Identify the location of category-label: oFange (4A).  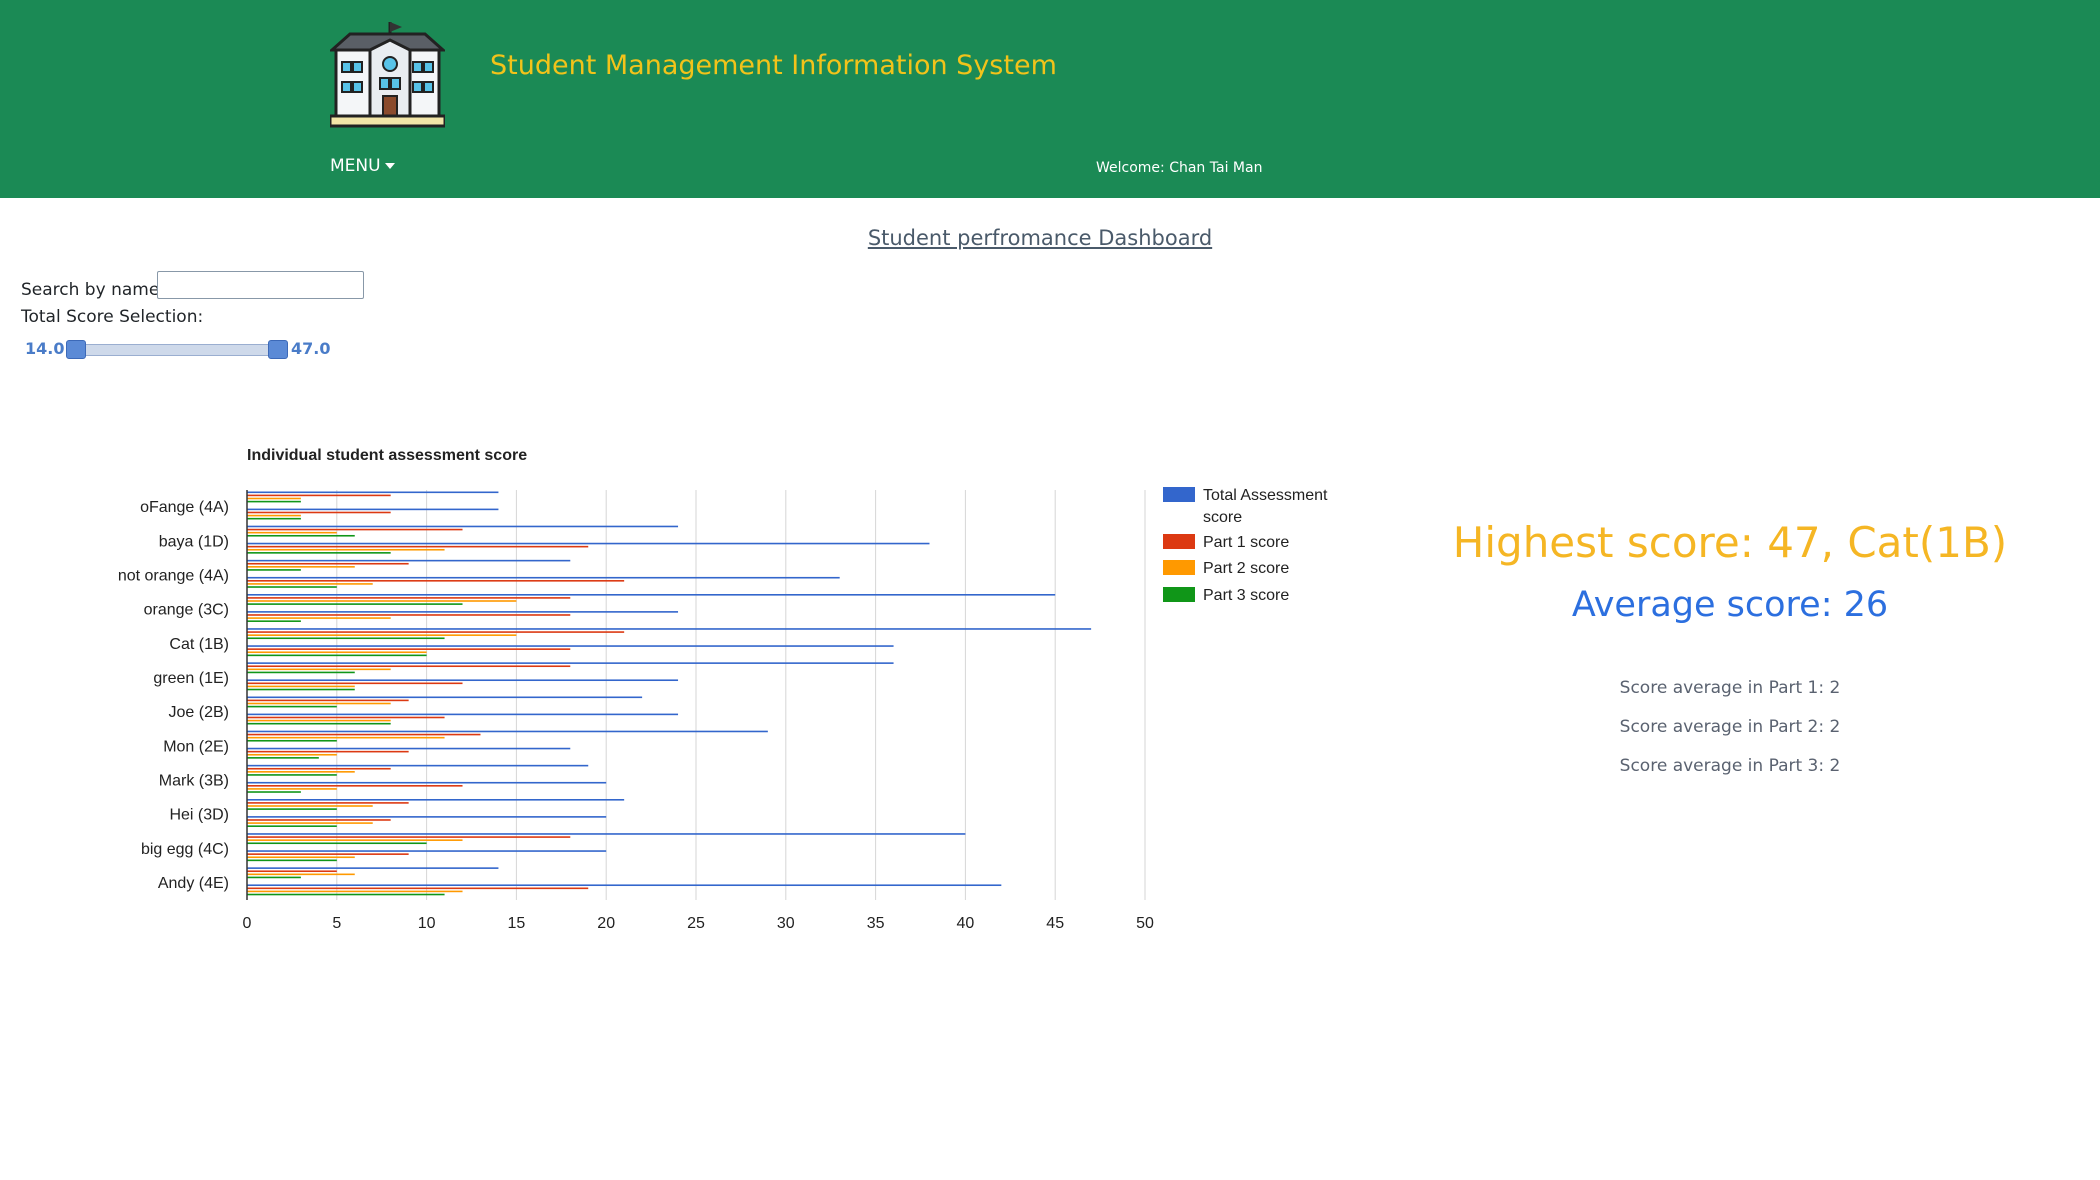
(184, 507).